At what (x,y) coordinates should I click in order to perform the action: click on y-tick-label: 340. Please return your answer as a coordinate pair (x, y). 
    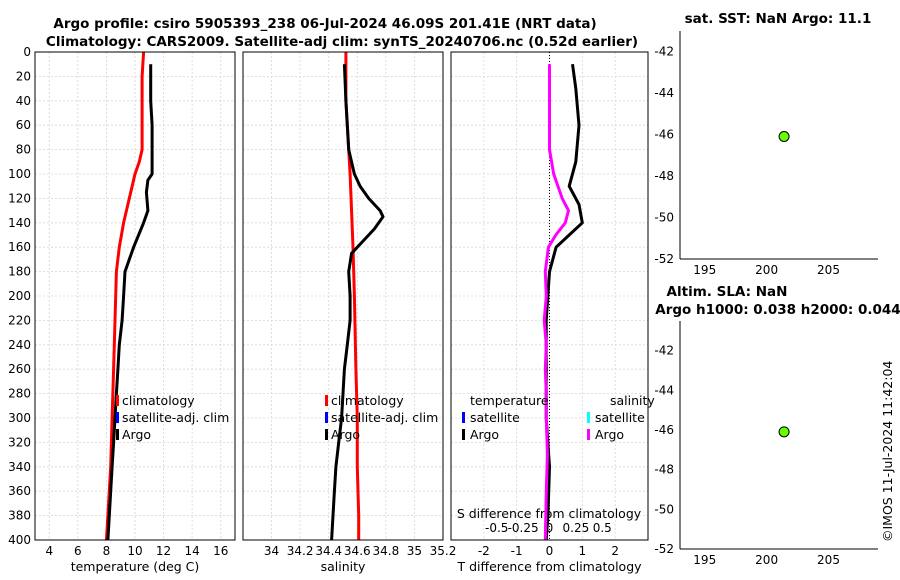
    Looking at the image, I should click on (19, 467).